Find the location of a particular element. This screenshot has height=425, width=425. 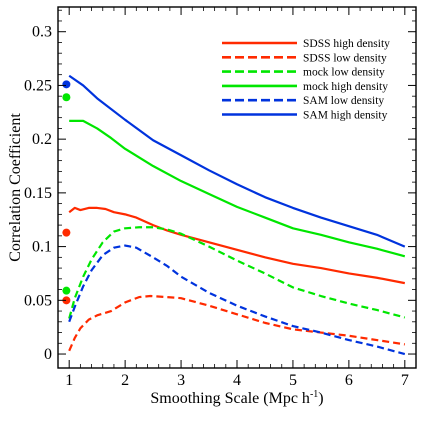

legend-label: SAM low density is located at coordinates (343, 101).